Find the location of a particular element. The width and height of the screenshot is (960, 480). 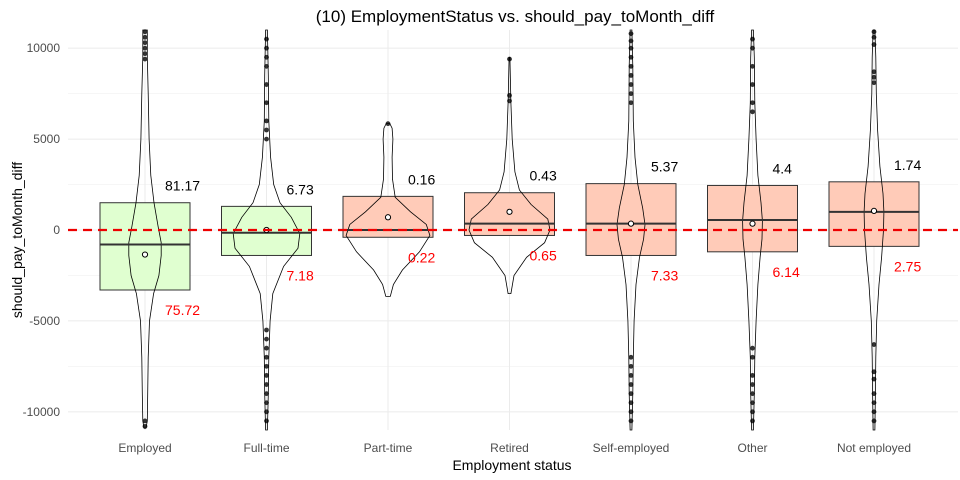

x-tick-label: Retired is located at coordinates (509, 448).